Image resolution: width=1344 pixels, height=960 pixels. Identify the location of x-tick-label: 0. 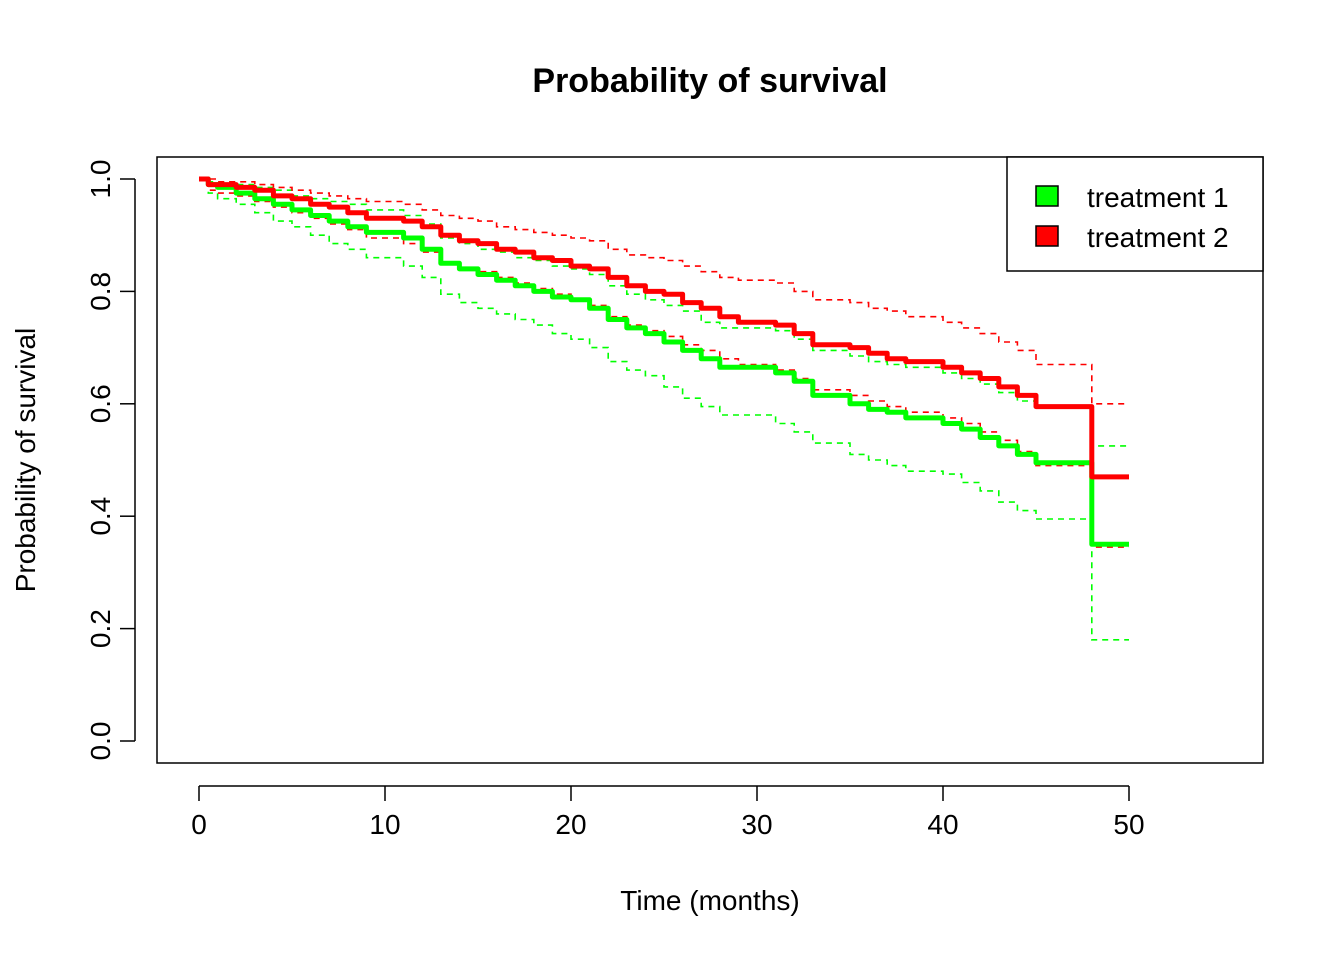
(199, 824).